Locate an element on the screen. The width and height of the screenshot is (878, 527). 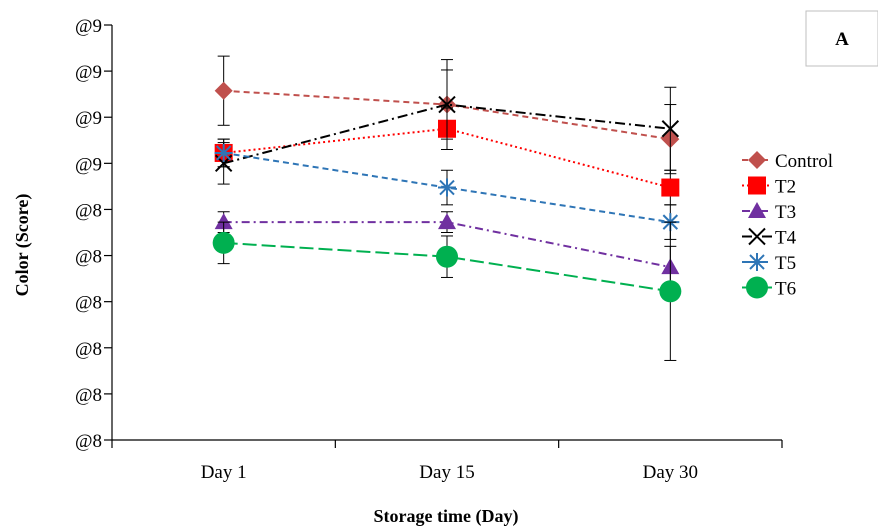
y-axis-title: Color (Score) is located at coordinates (22, 245).